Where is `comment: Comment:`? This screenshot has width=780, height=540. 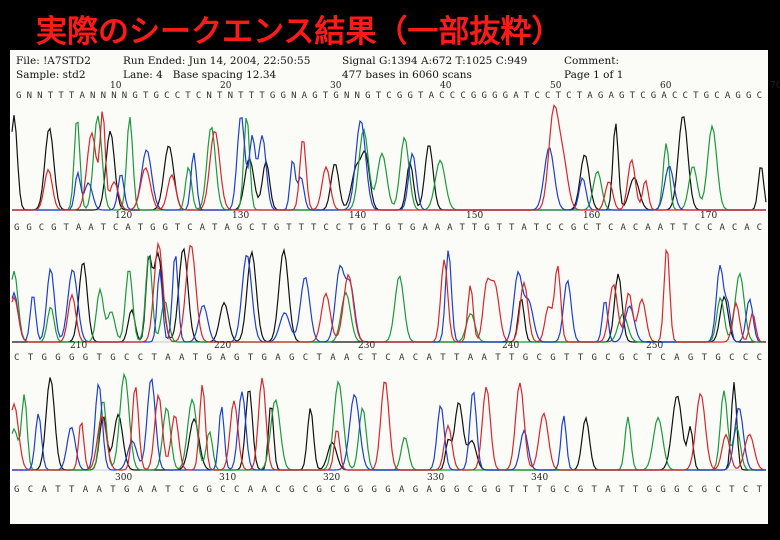
comment: Comment: is located at coordinates (591, 61).